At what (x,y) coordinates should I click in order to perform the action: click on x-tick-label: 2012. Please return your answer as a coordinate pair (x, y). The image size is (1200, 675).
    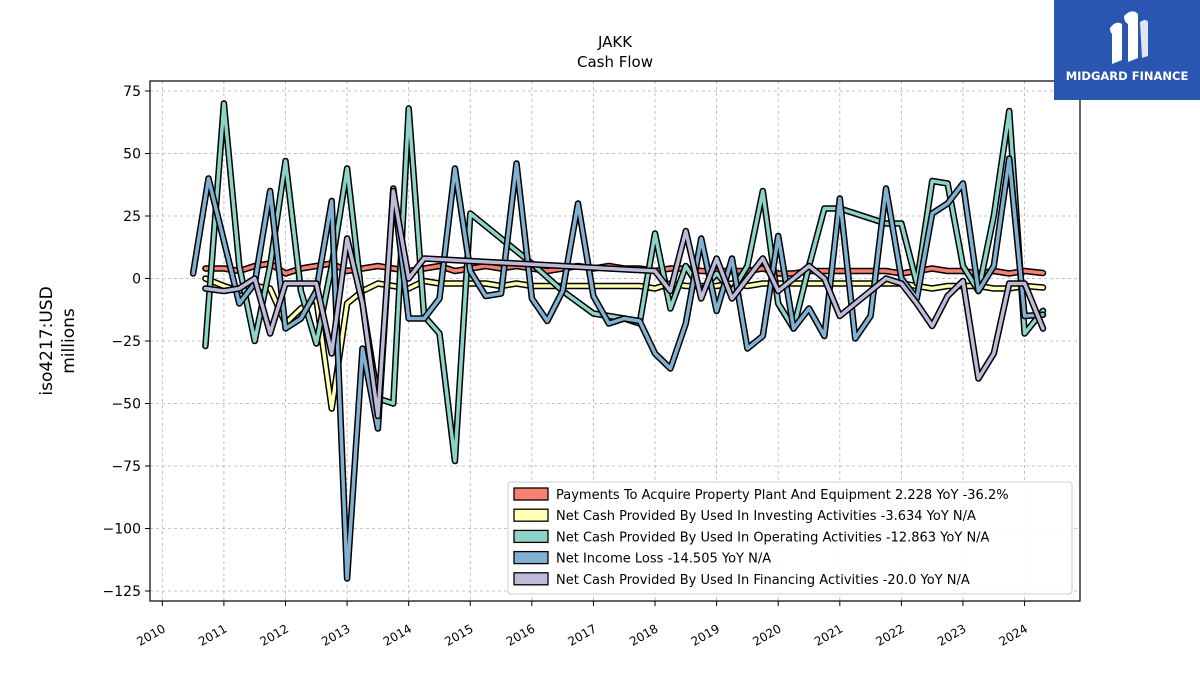
    Looking at the image, I should click on (274, 634).